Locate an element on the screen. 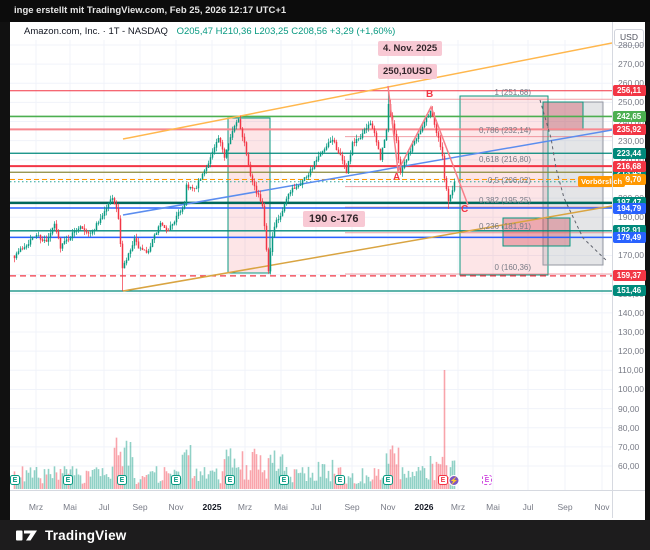 Image resolution: width=650 pixels, height=550 pixels. time-tick-label: 2026 is located at coordinates (424, 507).